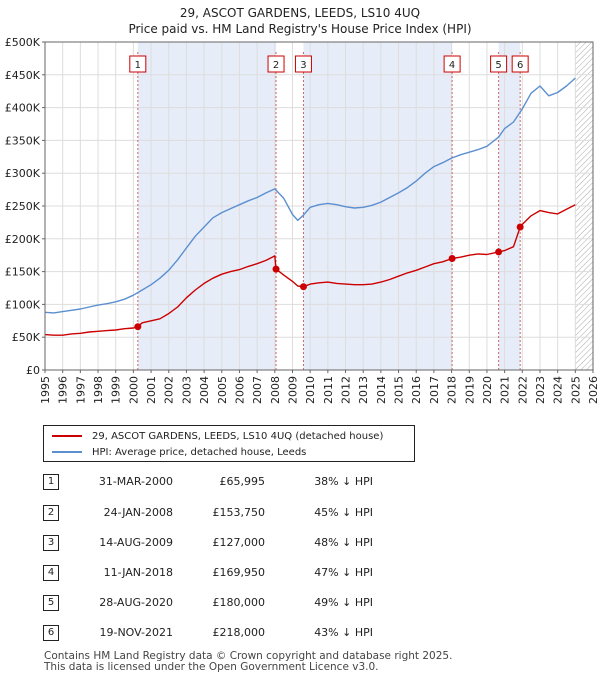  I want to click on x-tick-label: 2011, so click(328, 390).